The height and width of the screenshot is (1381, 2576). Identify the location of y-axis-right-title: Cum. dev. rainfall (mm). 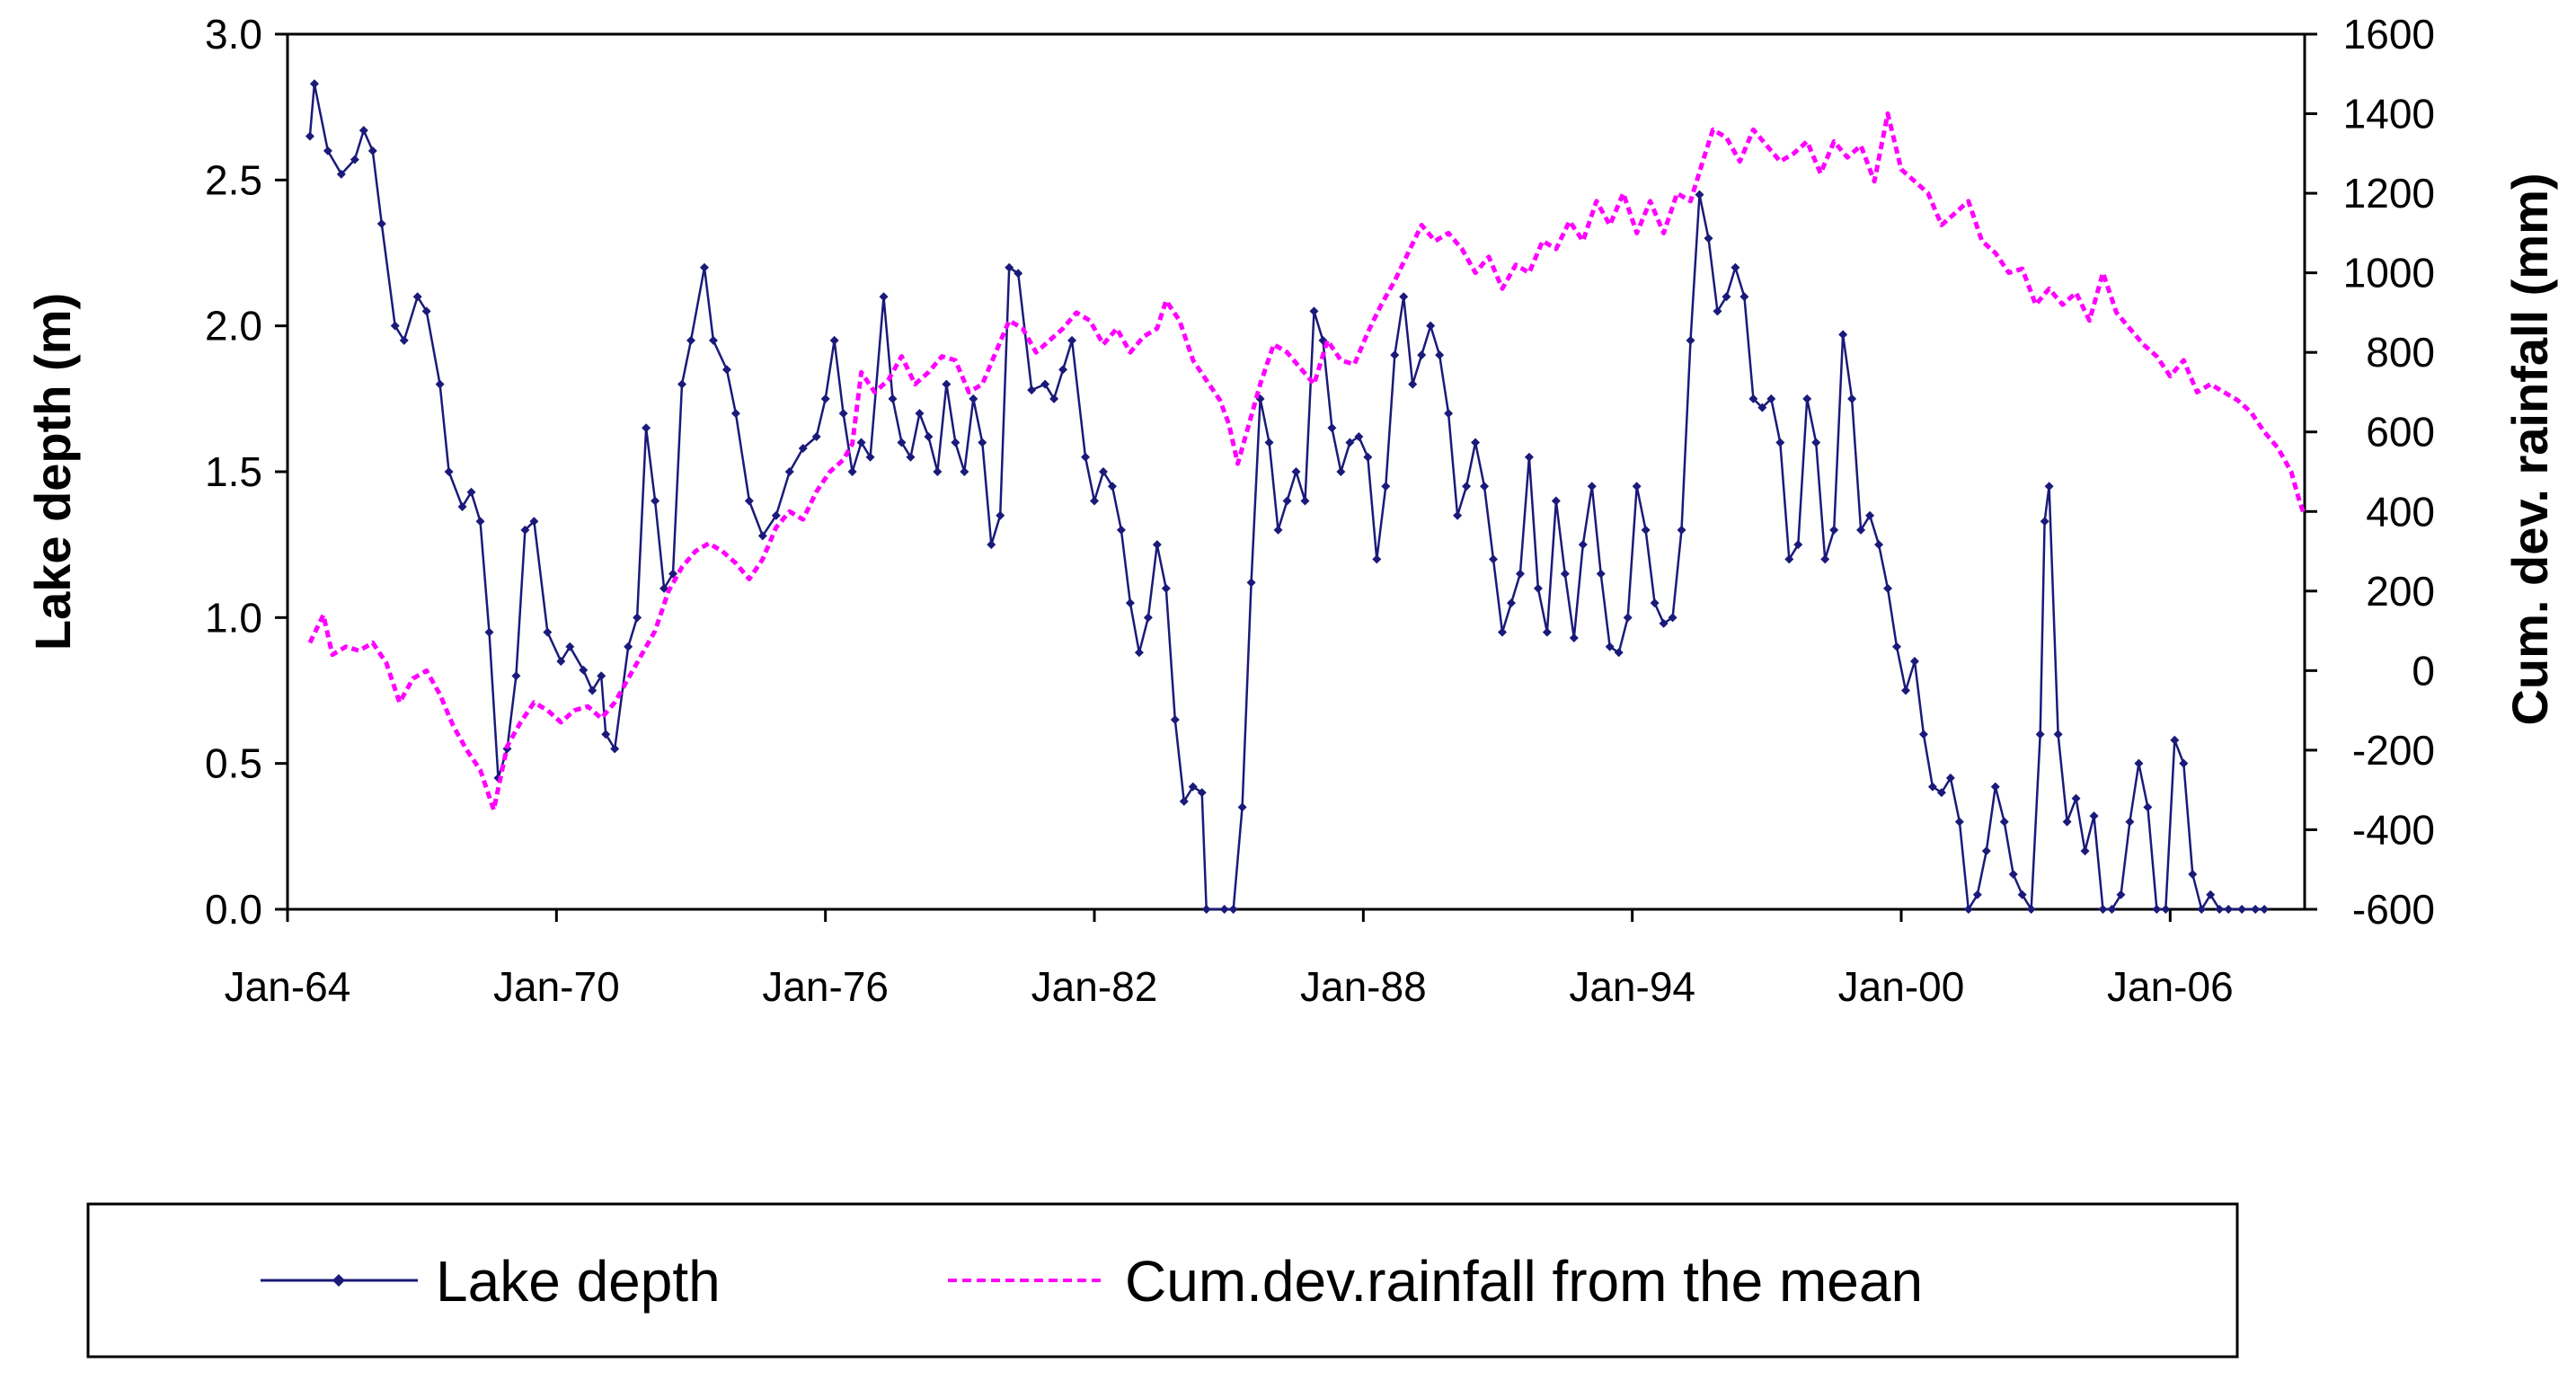
(2529, 449).